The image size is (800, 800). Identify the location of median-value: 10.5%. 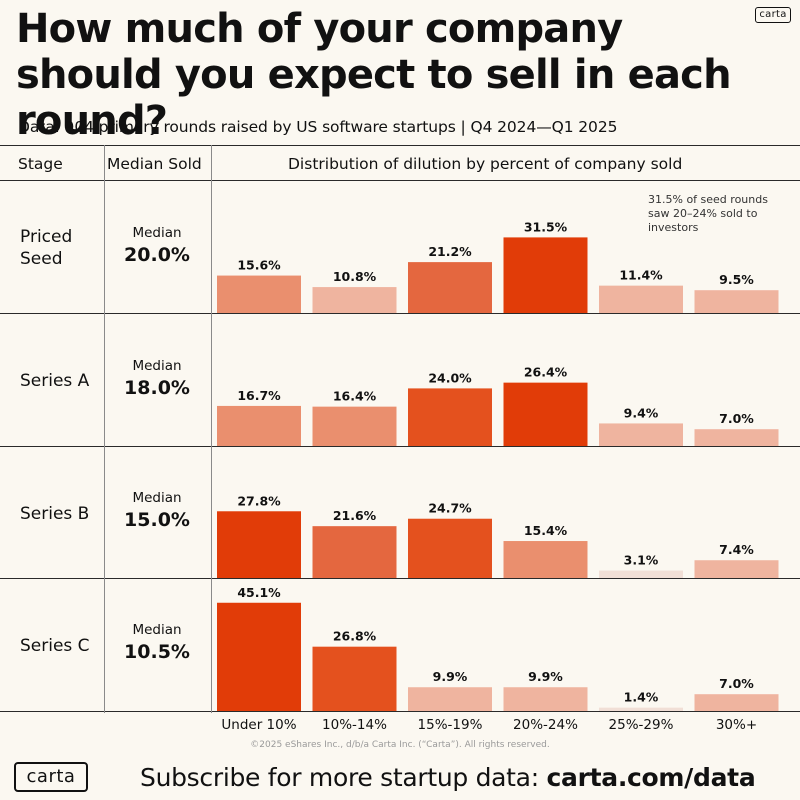
(157, 652).